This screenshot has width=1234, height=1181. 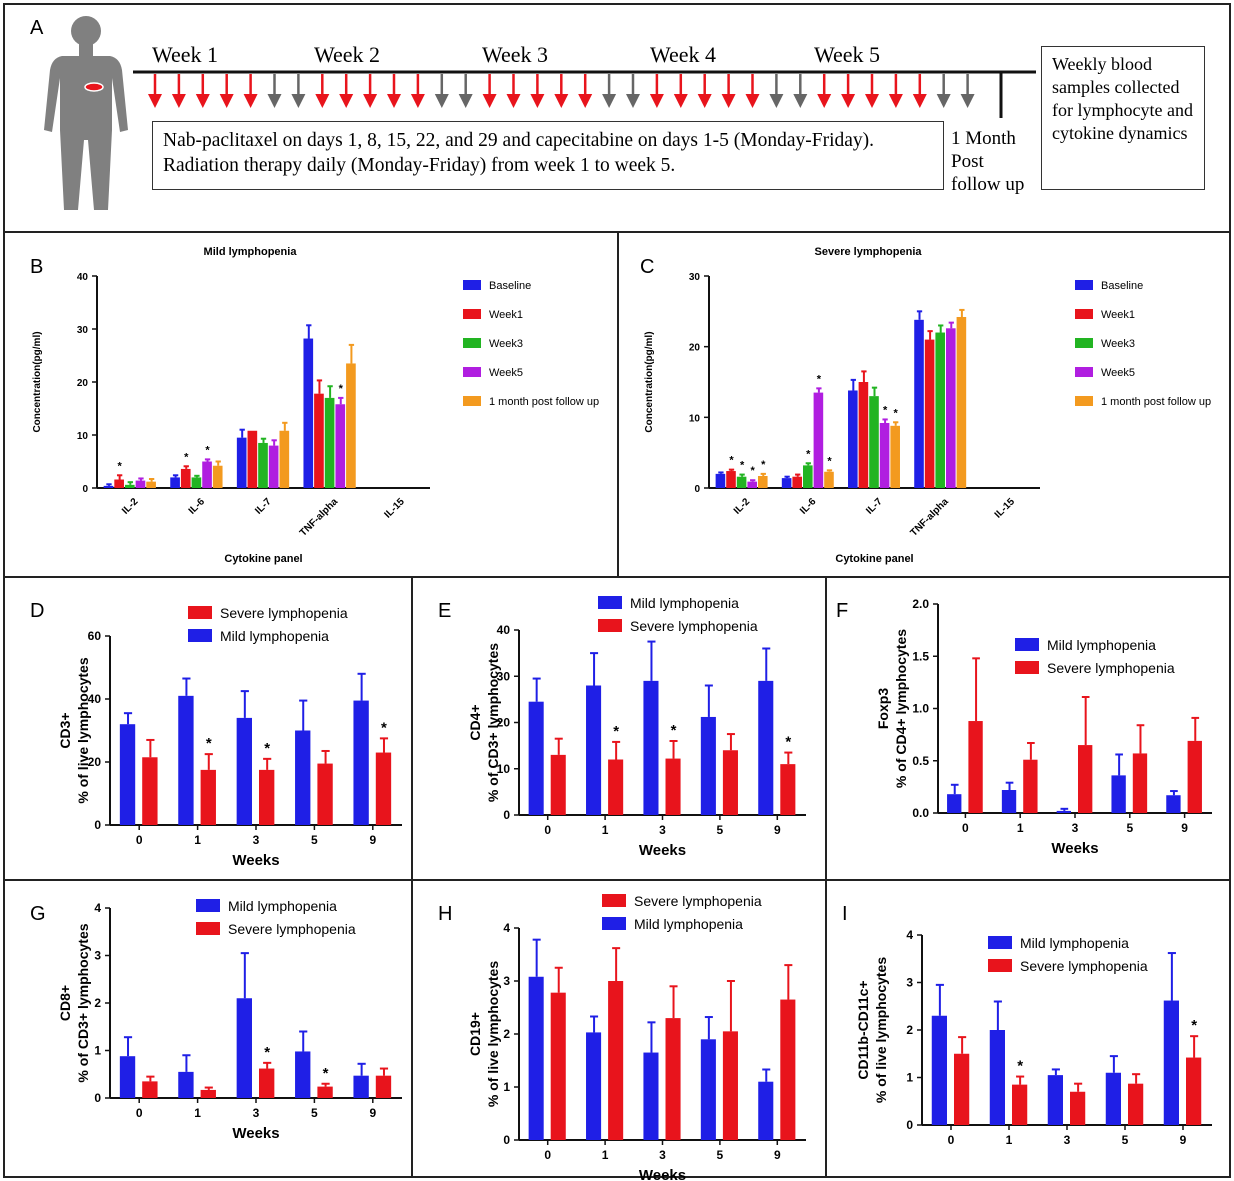 I want to click on x-axis-label: Weeks, so click(x=662, y=1174).